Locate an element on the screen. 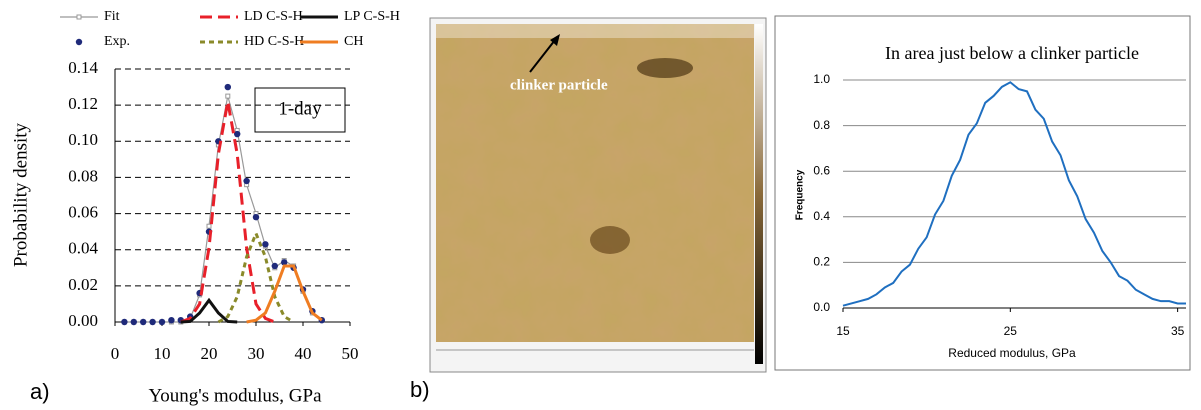 The height and width of the screenshot is (410, 1201). panel-label: a) is located at coordinates (40, 391).